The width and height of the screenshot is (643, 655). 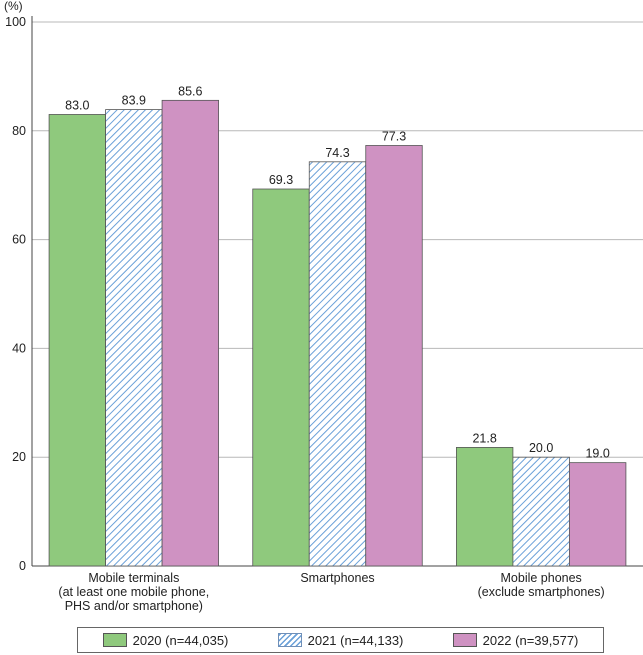 What do you see at coordinates (19, 240) in the screenshot?
I see `y-tick-label-60: 60` at bounding box center [19, 240].